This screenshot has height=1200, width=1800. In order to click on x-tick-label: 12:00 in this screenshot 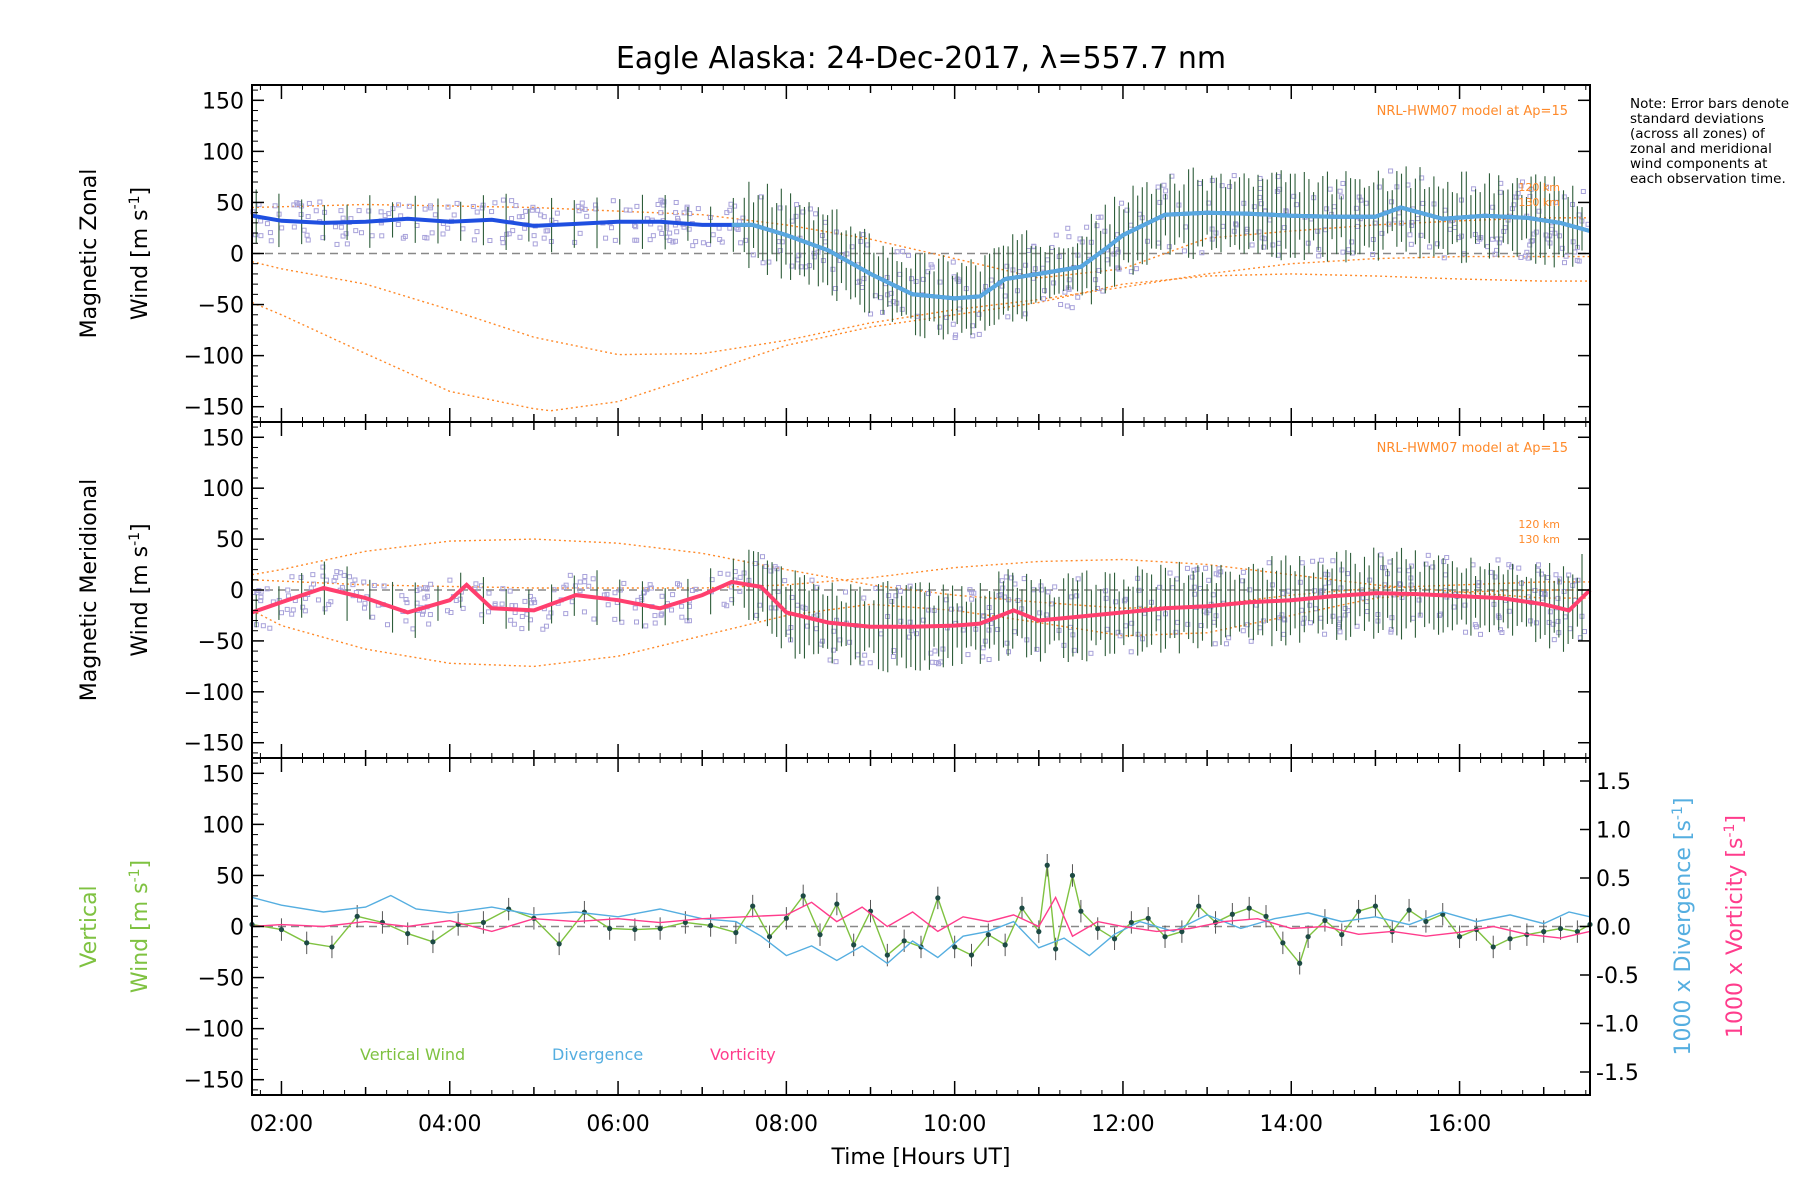, I will do `click(1122, 1124)`.